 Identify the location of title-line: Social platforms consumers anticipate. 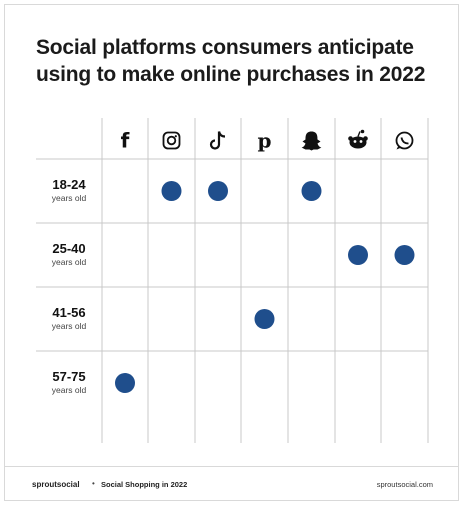
(225, 47).